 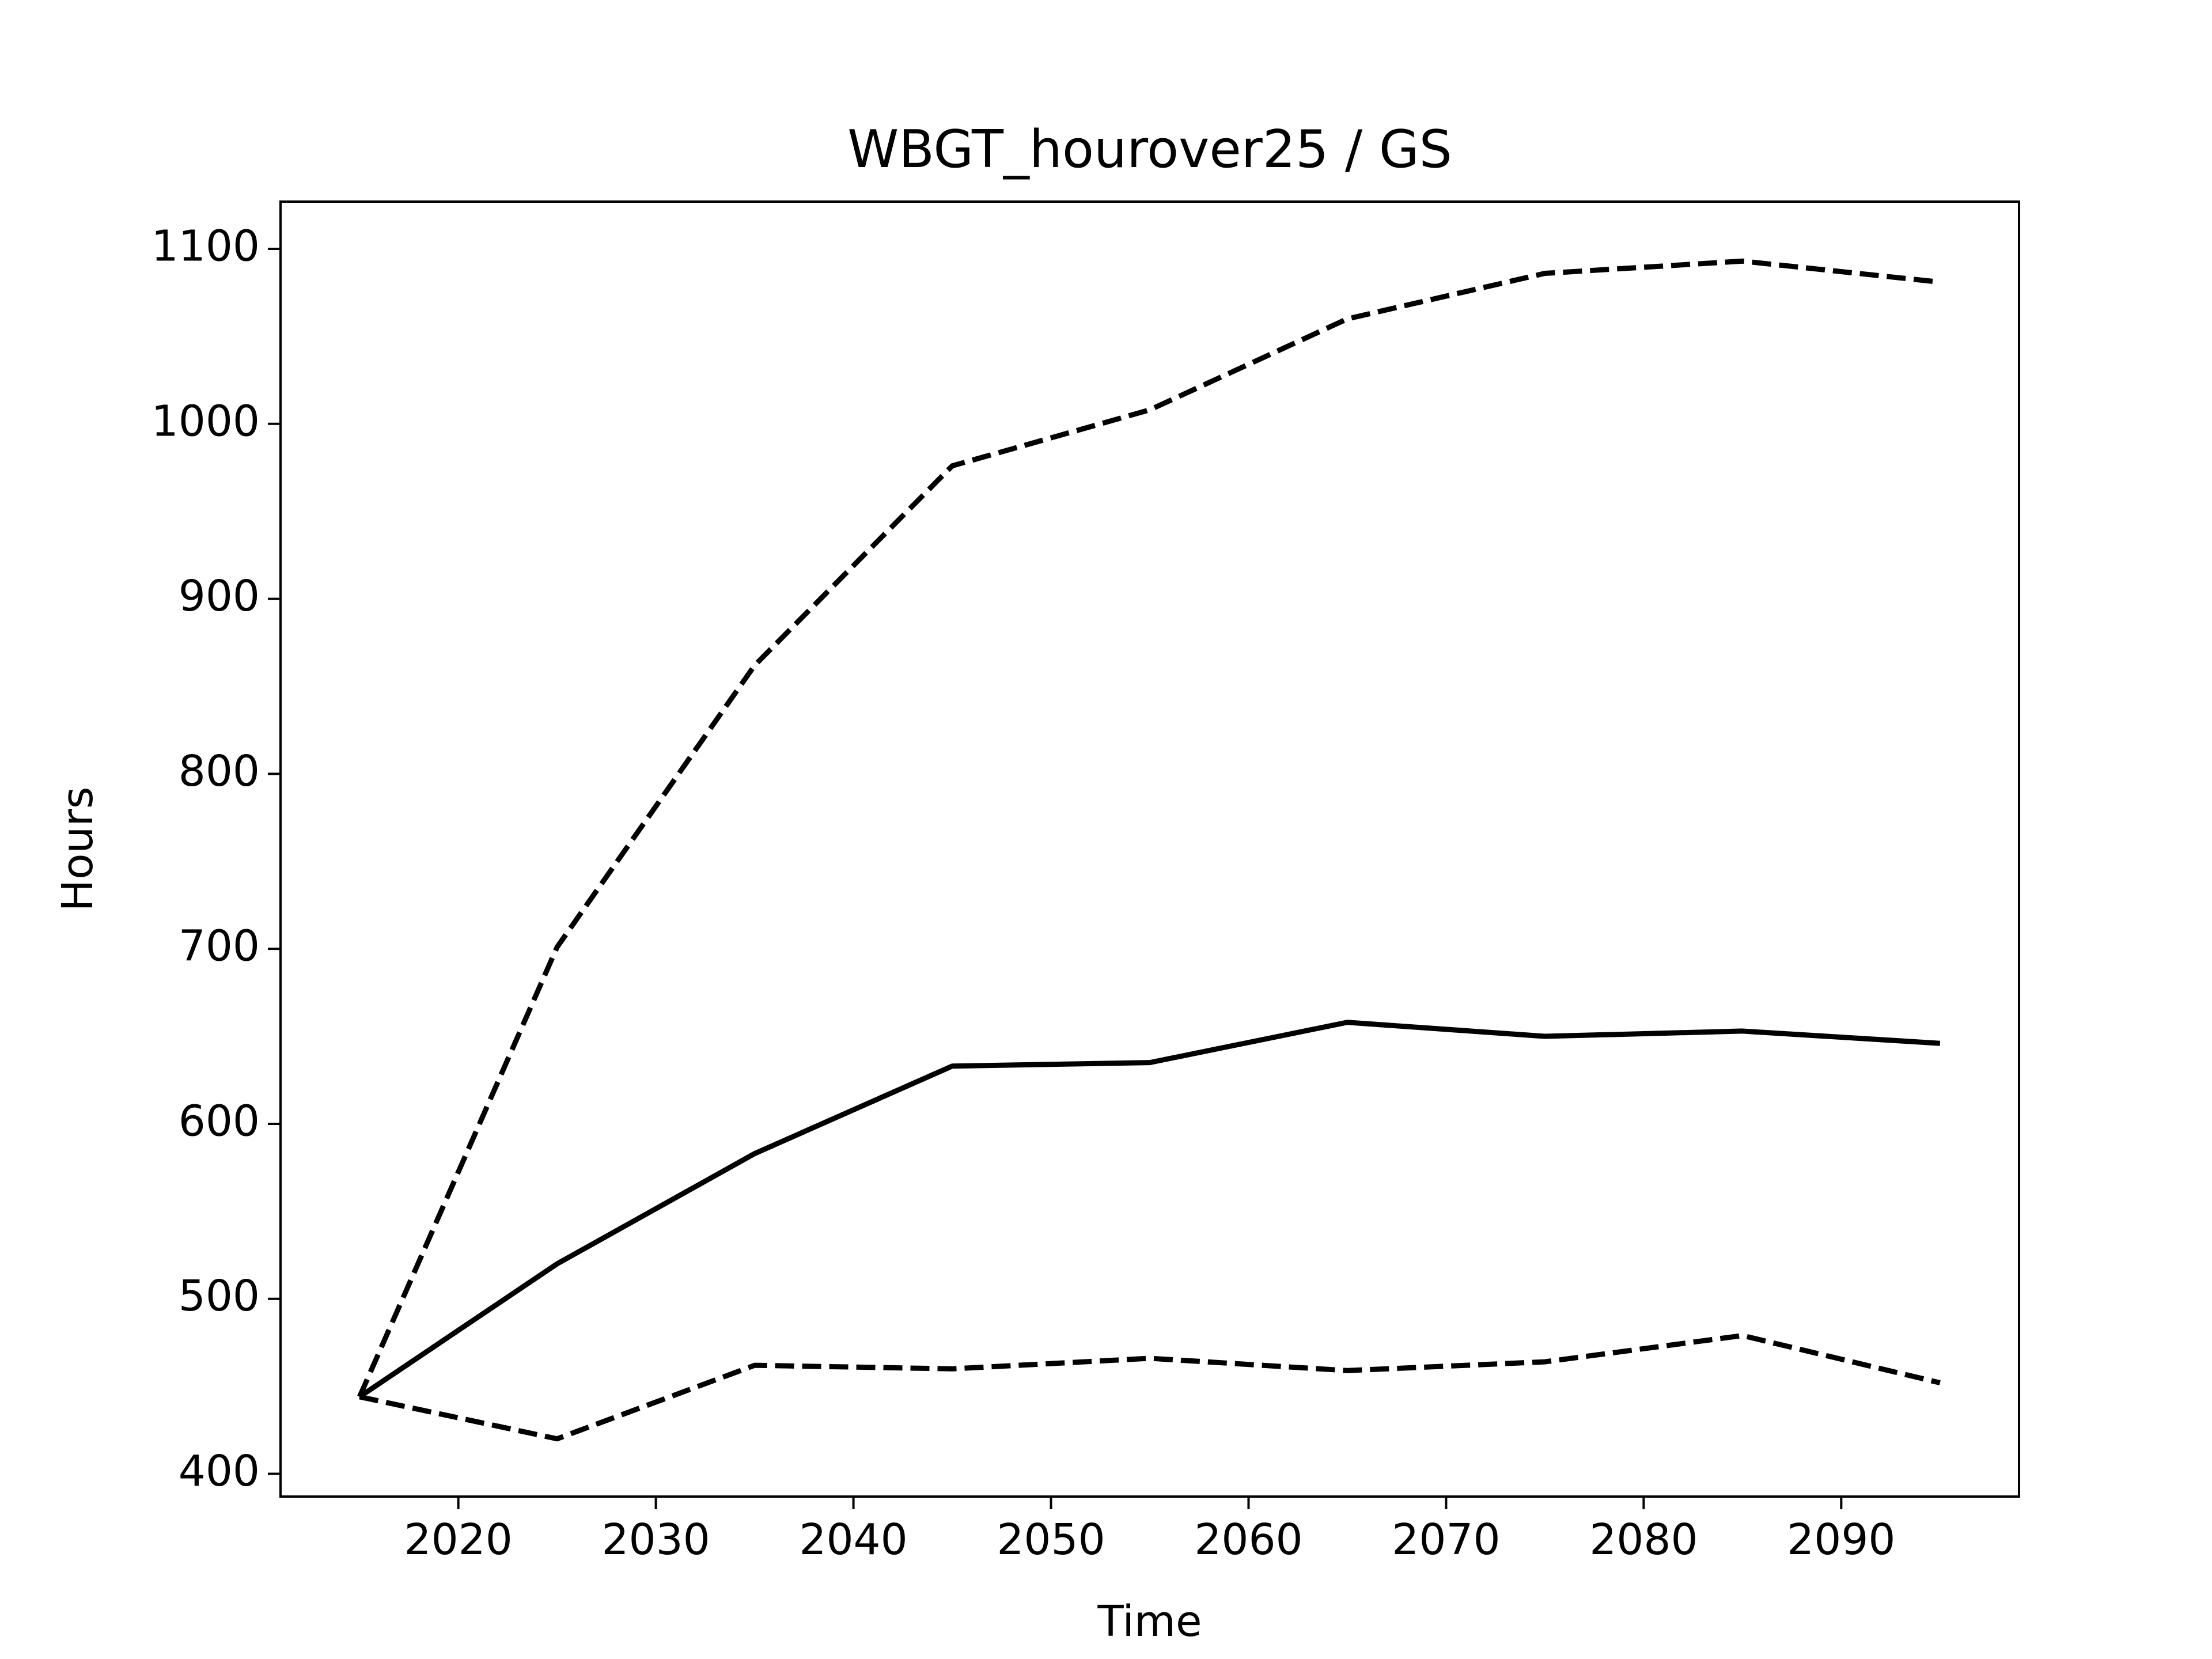 What do you see at coordinates (219, 1471) in the screenshot?
I see `y-tick-label: 400` at bounding box center [219, 1471].